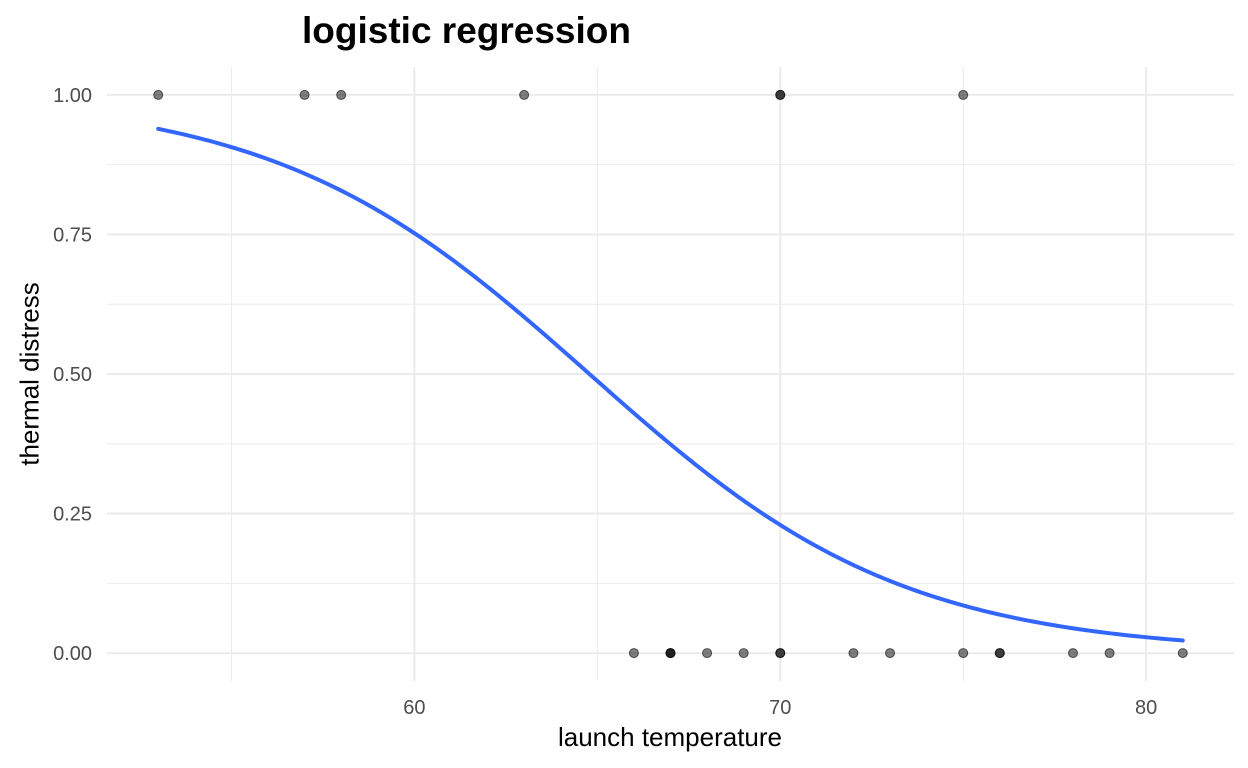  Describe the element at coordinates (466, 30) in the screenshot. I see `chart-title: logistic regression` at that location.